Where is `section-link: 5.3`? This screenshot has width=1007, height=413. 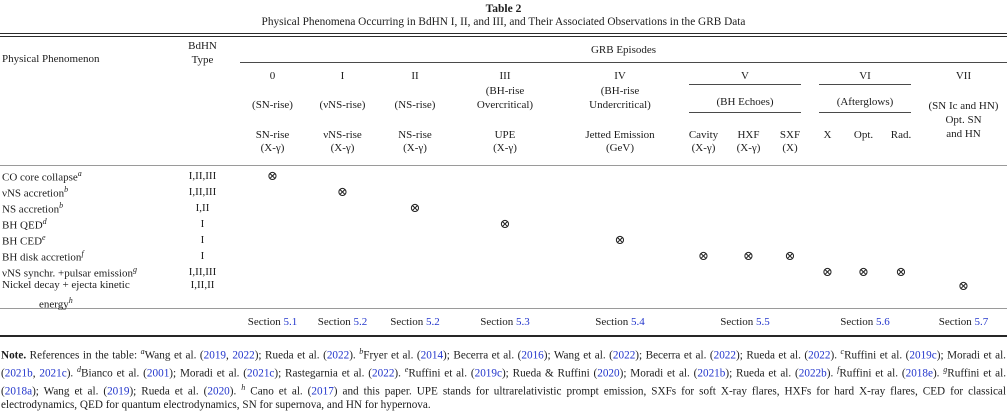 section-link: 5.3 is located at coordinates (523, 322).